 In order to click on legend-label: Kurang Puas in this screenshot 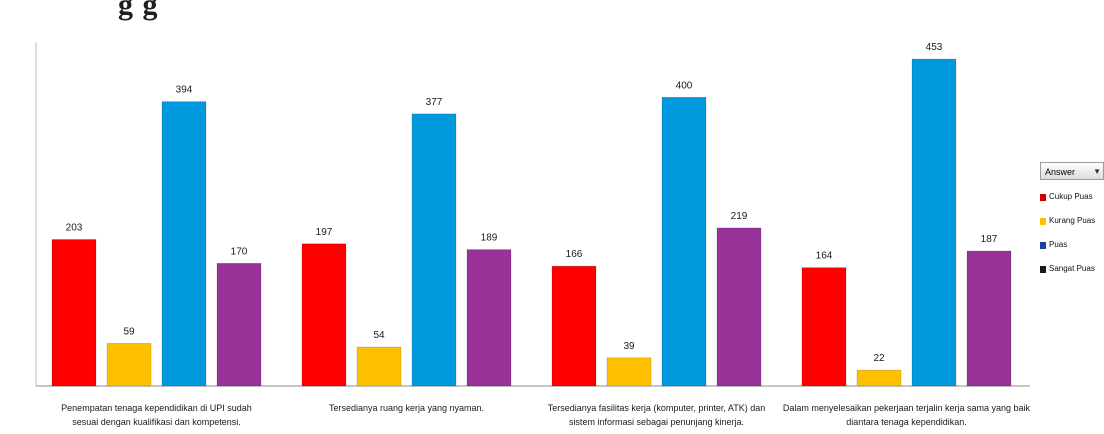, I will do `click(1072, 220)`.